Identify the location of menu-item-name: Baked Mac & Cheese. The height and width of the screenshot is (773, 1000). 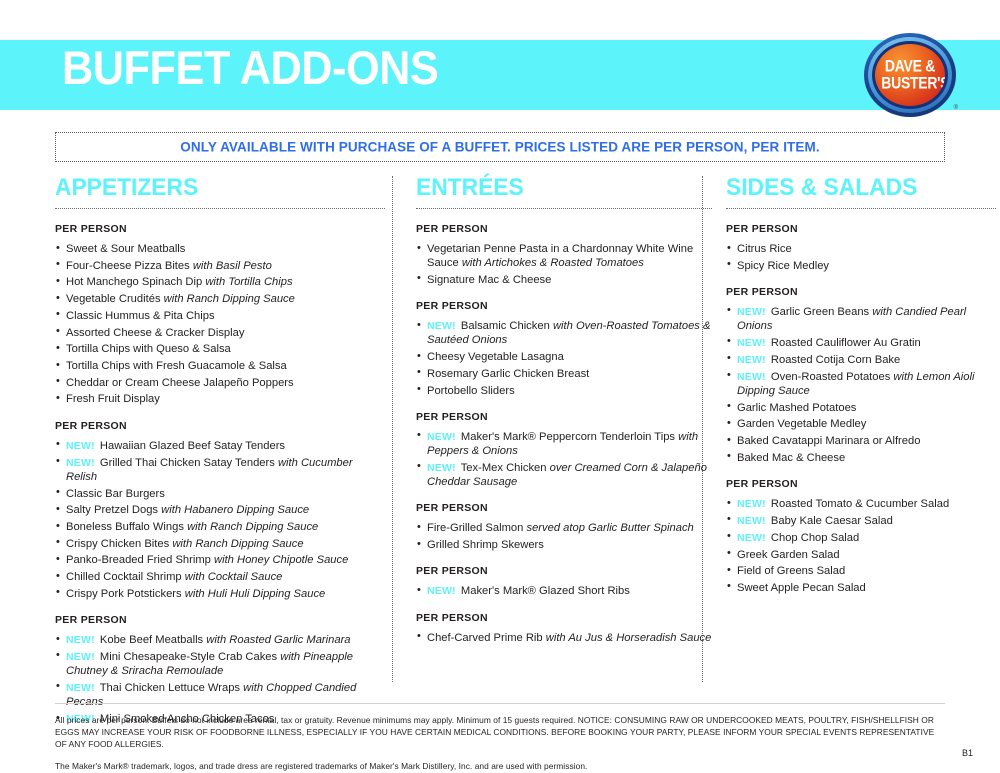
(791, 457).